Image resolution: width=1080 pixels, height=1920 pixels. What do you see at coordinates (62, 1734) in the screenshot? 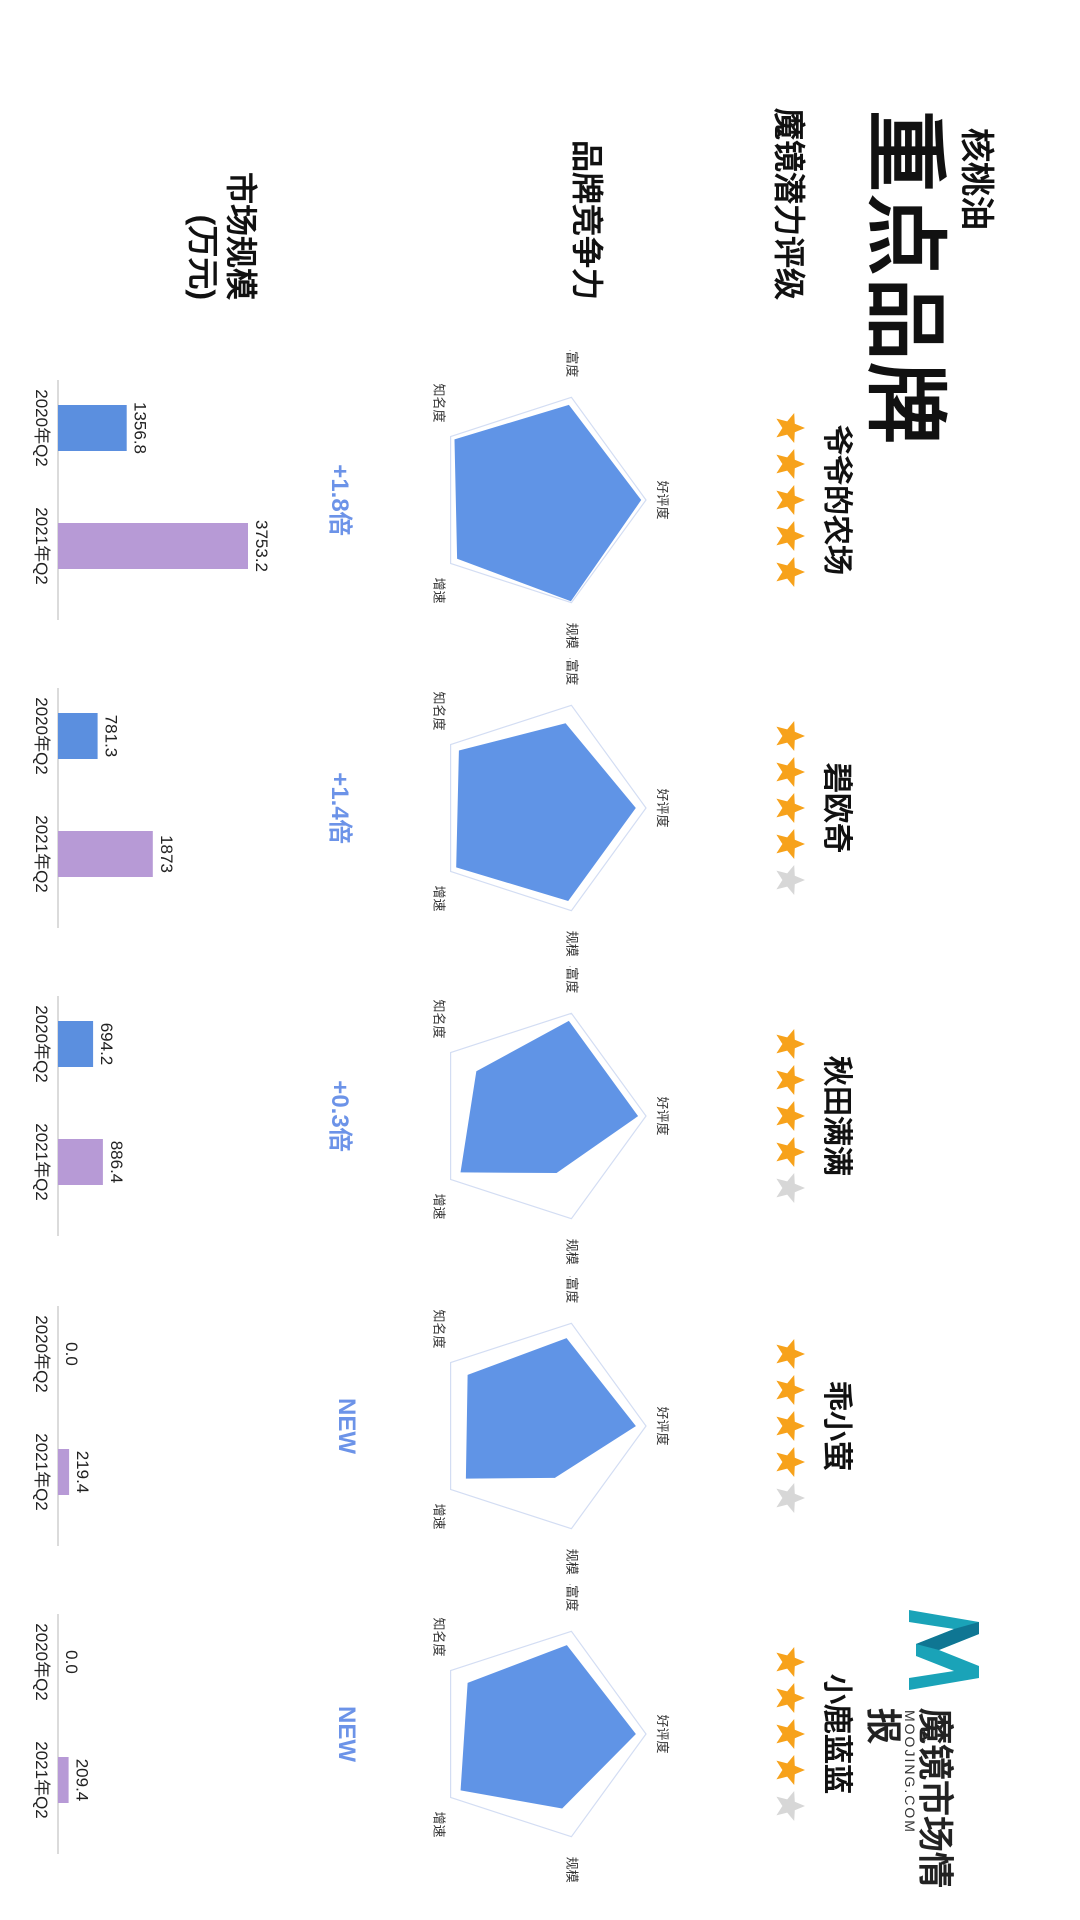
I see `market-size-bar-chart: 0.0 2020年Q2 209.4 2021年Q2` at bounding box center [62, 1734].